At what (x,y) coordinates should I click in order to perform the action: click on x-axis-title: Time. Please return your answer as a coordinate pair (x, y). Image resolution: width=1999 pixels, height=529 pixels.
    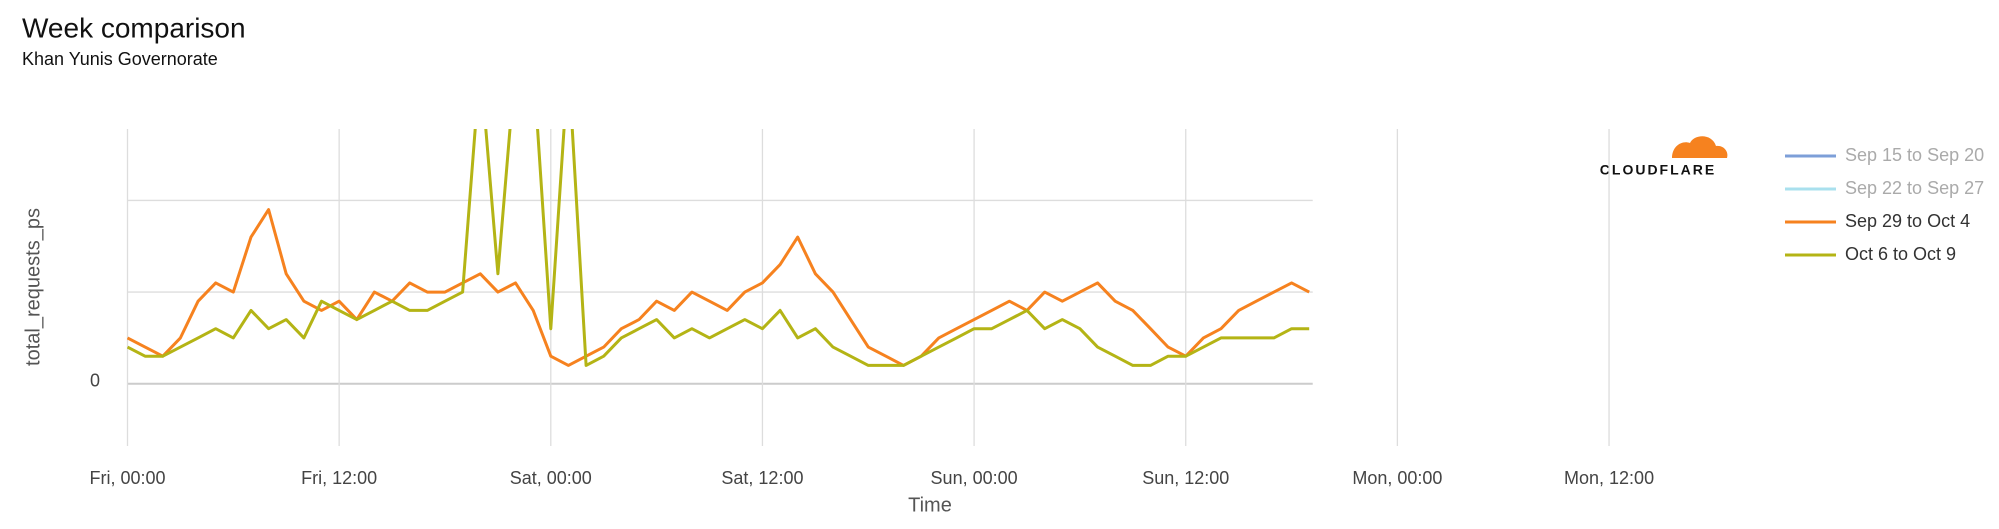
    Looking at the image, I should click on (930, 505).